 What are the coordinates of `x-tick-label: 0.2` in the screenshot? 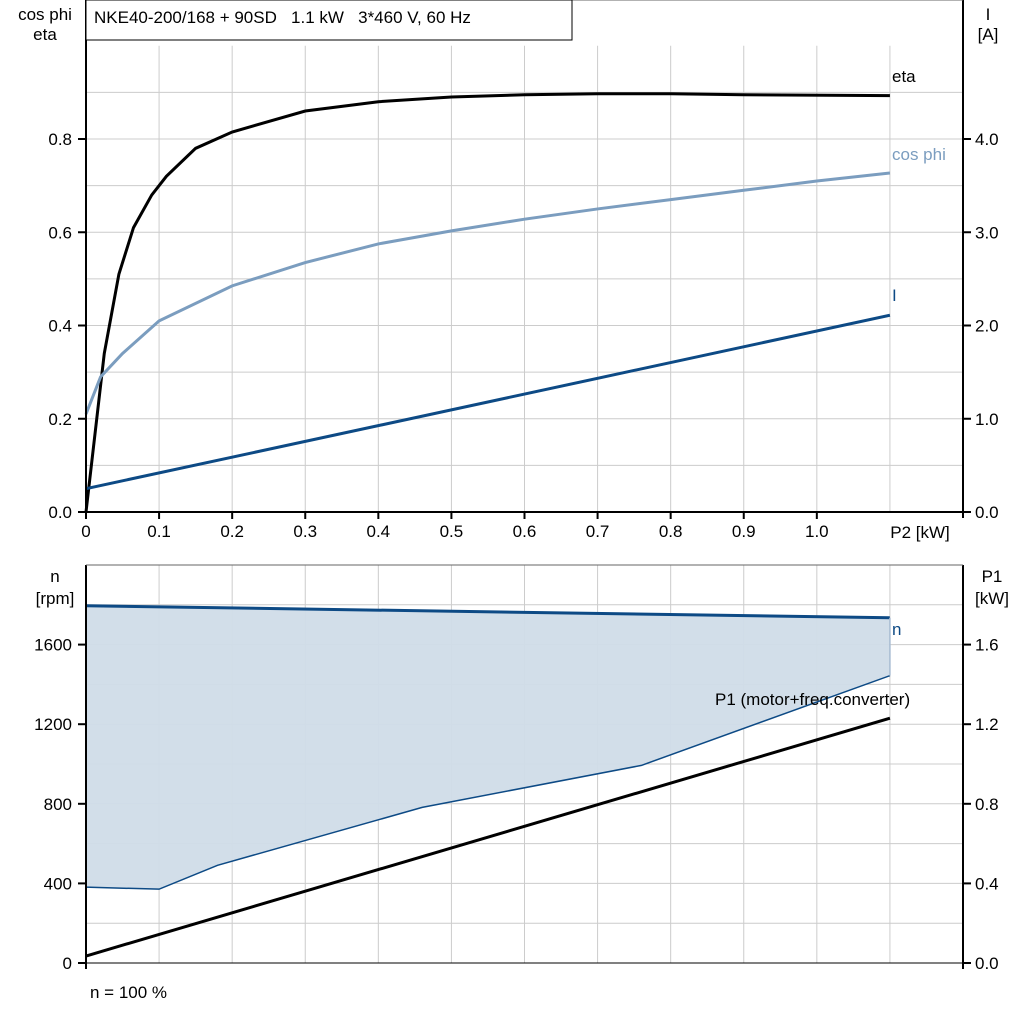 It's located at (232, 531).